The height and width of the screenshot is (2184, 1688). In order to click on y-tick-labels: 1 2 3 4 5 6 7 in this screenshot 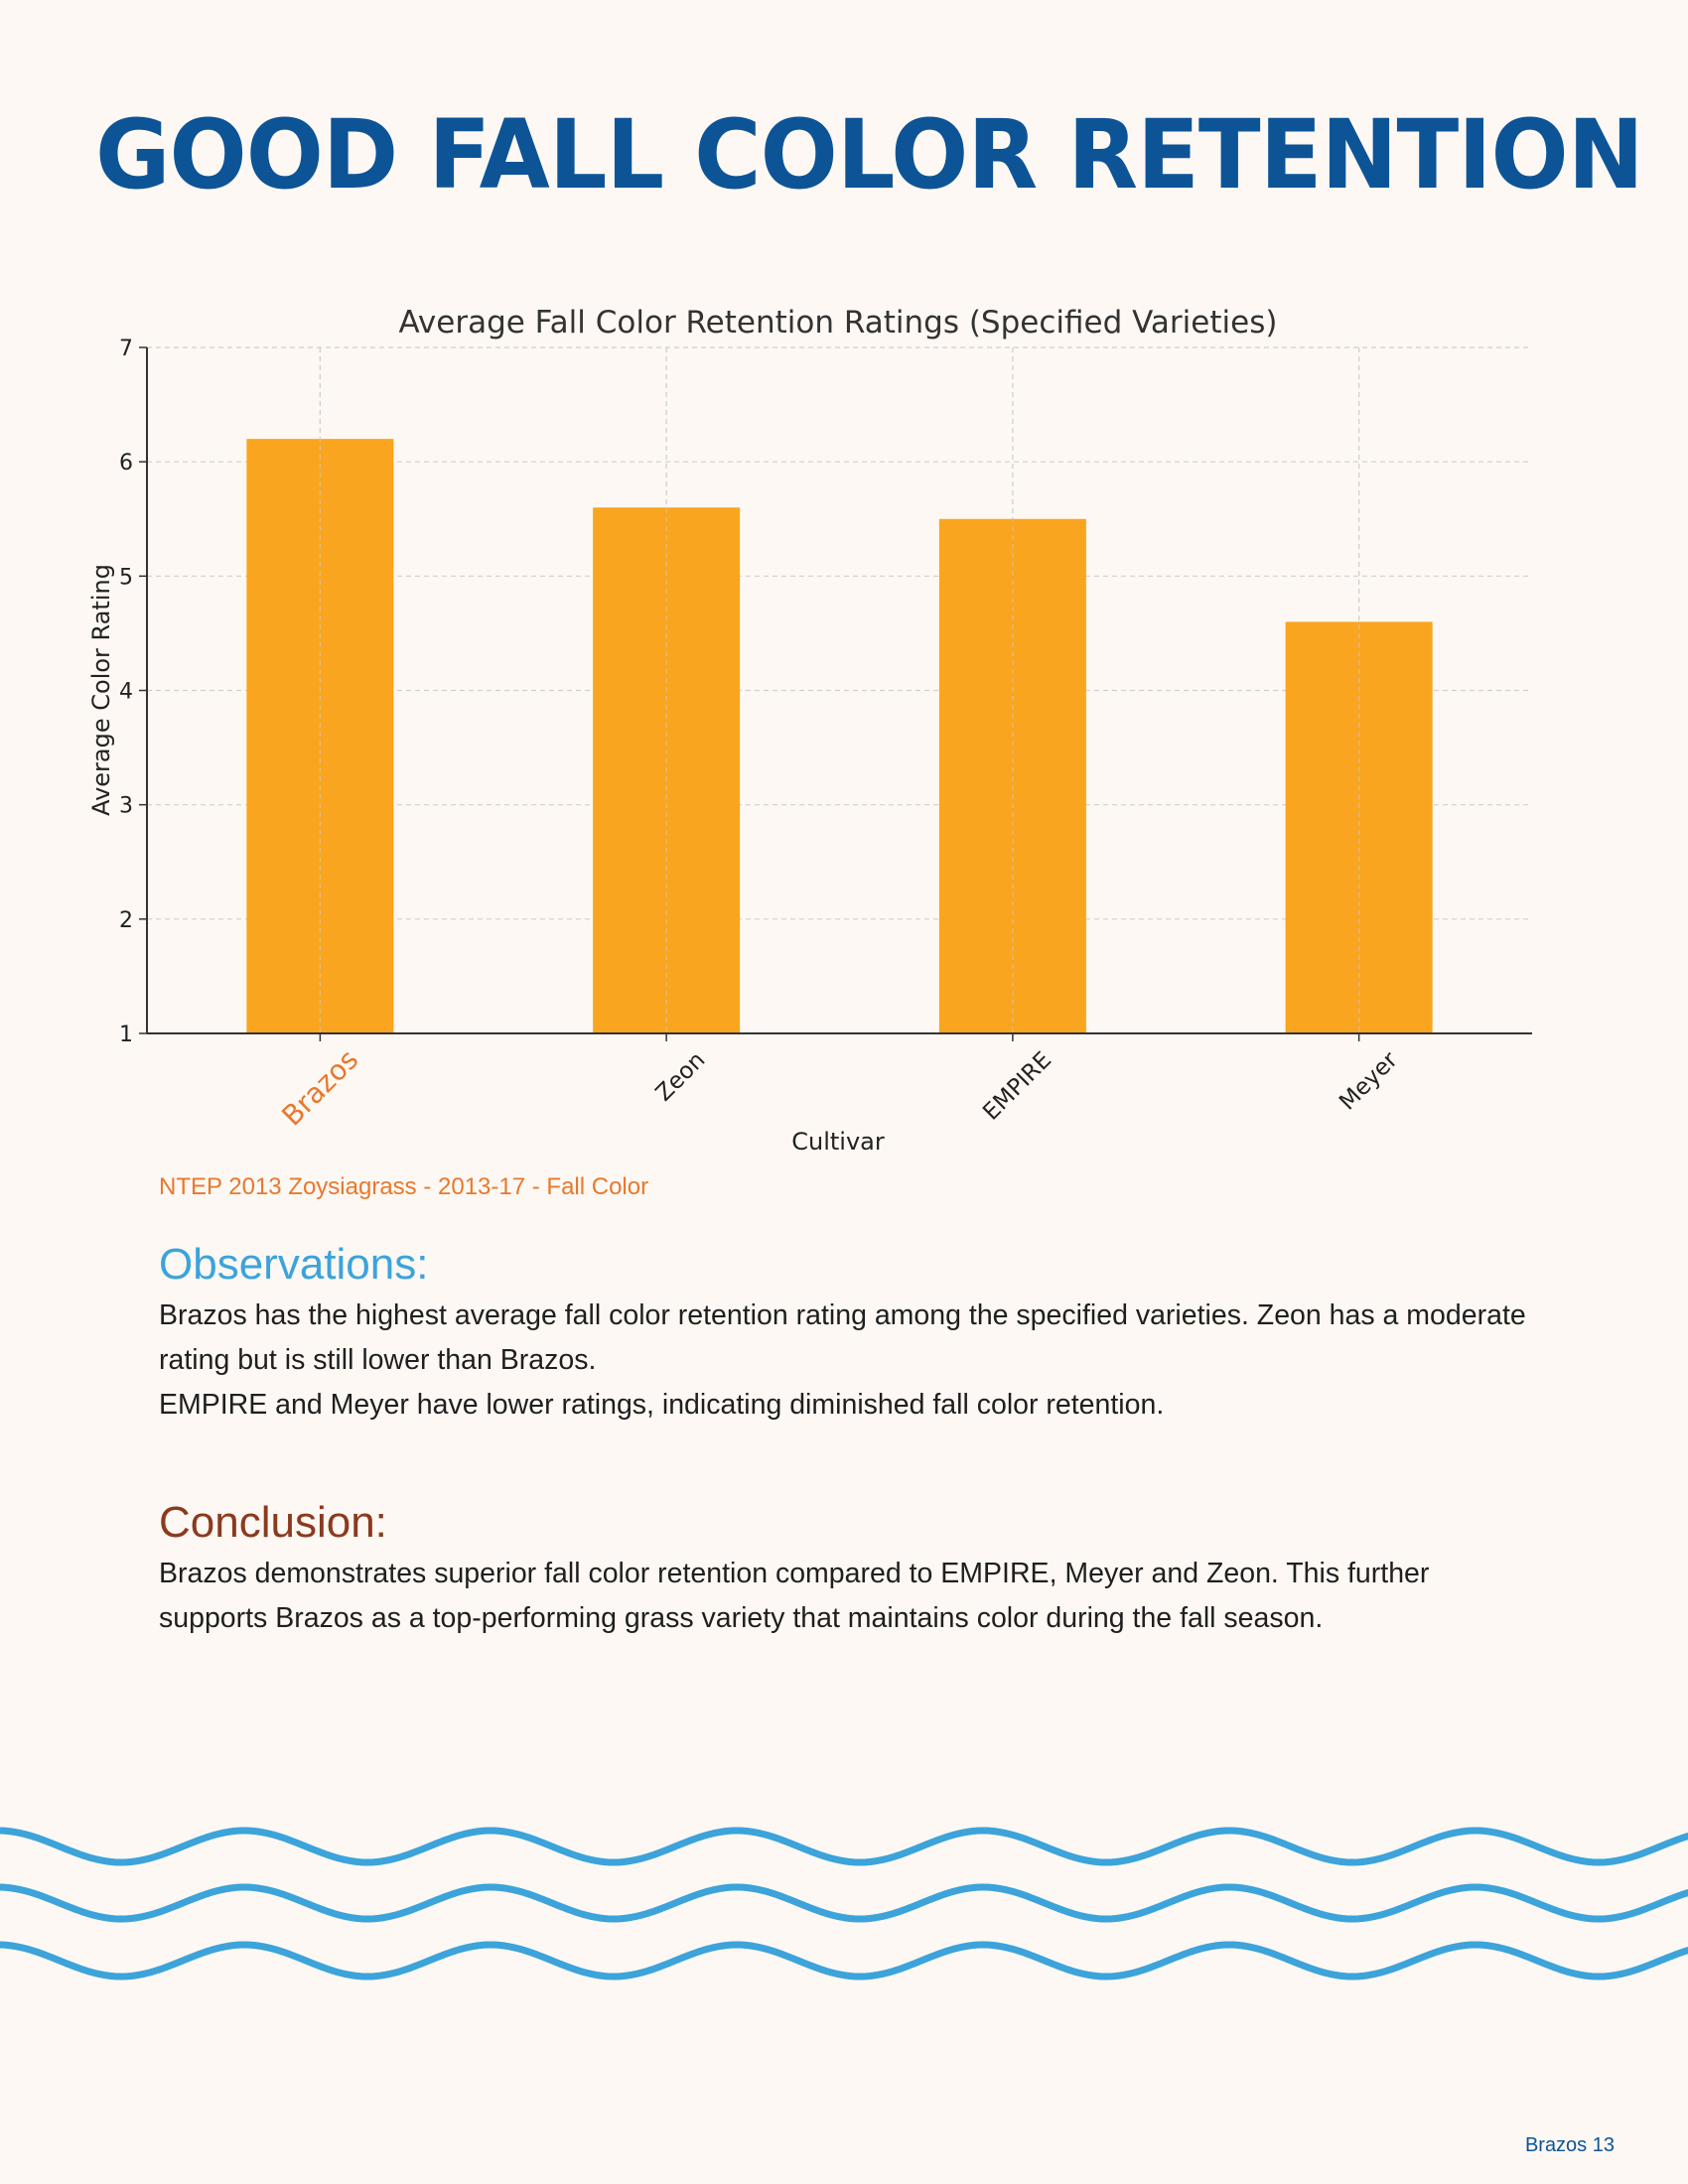, I will do `click(133, 692)`.